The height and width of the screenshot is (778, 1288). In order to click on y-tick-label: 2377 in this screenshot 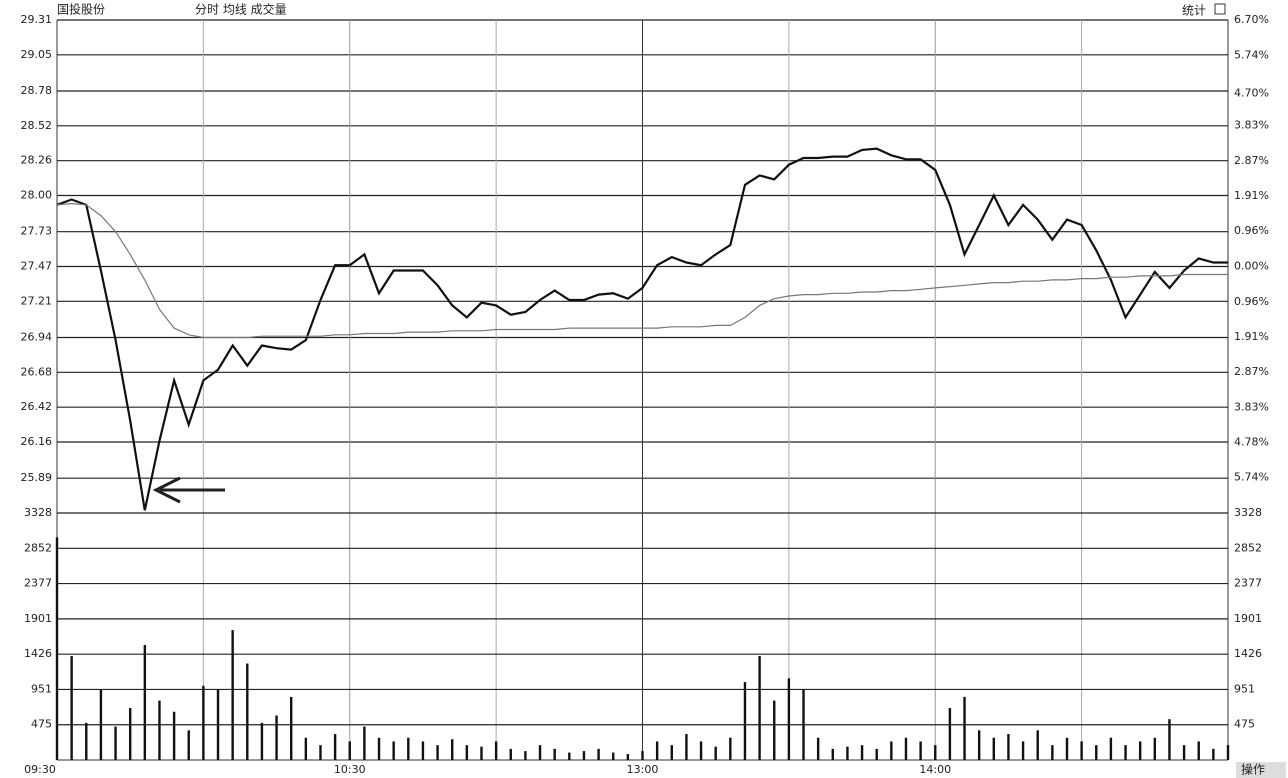, I will do `click(38, 583)`.